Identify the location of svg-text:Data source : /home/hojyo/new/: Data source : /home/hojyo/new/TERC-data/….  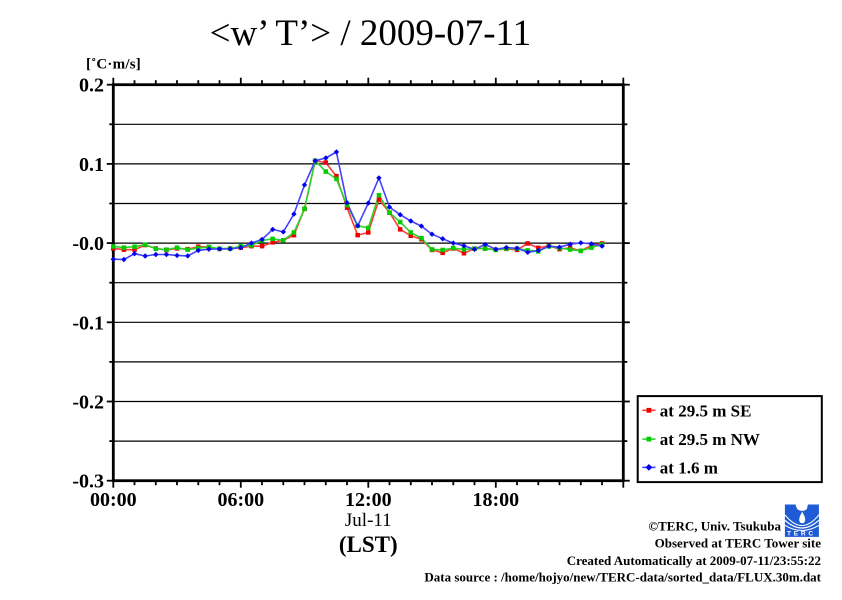
(622, 577).